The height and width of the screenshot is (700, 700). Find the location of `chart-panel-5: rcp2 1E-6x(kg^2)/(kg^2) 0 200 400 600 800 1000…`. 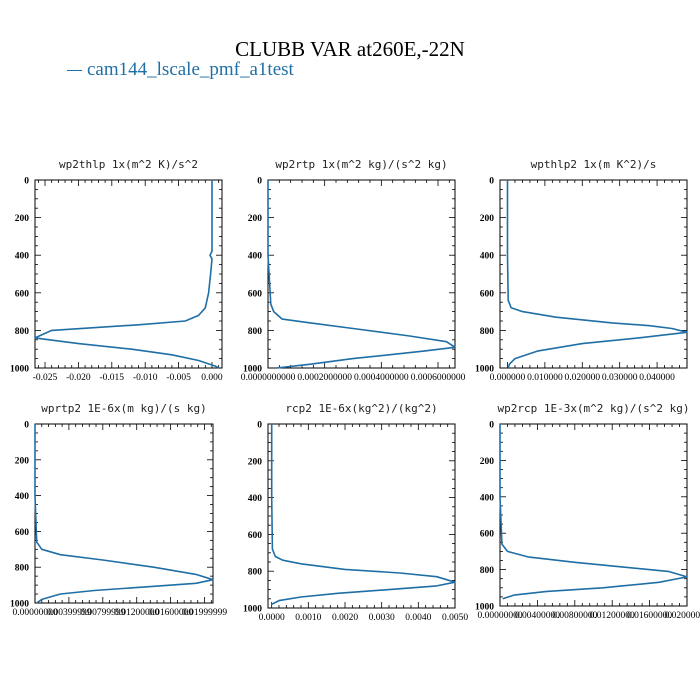

chart-panel-5: rcp2 1E-6x(kg^2)/(kg^2) 0 200 400 600 800 1000… is located at coordinates (355, 512).